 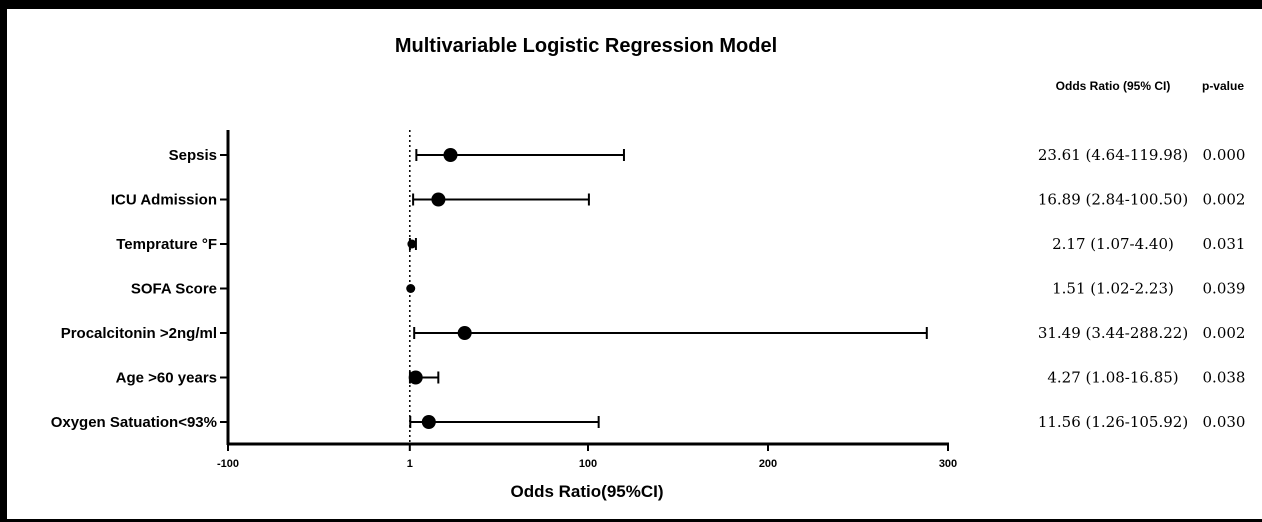 I want to click on row-label: ICU Admission, so click(x=164, y=200).